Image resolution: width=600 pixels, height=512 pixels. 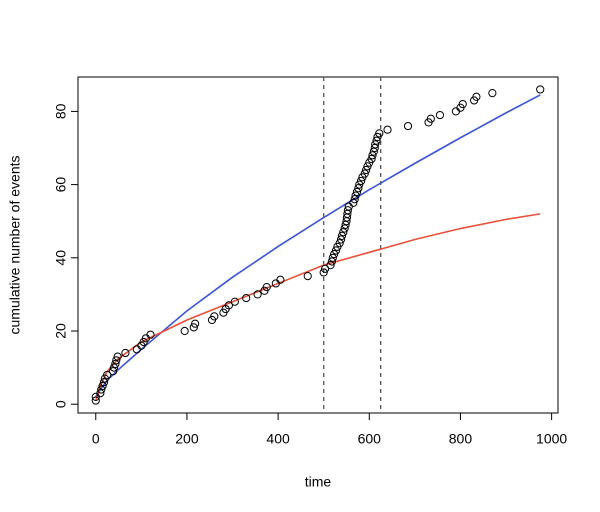 What do you see at coordinates (61, 404) in the screenshot?
I see `y-tick-label: 0` at bounding box center [61, 404].